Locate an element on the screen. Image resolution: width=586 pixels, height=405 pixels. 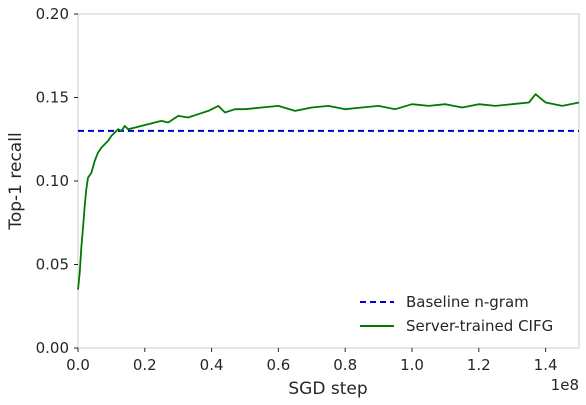
x-tick-label: 1.0 is located at coordinates (412, 365).